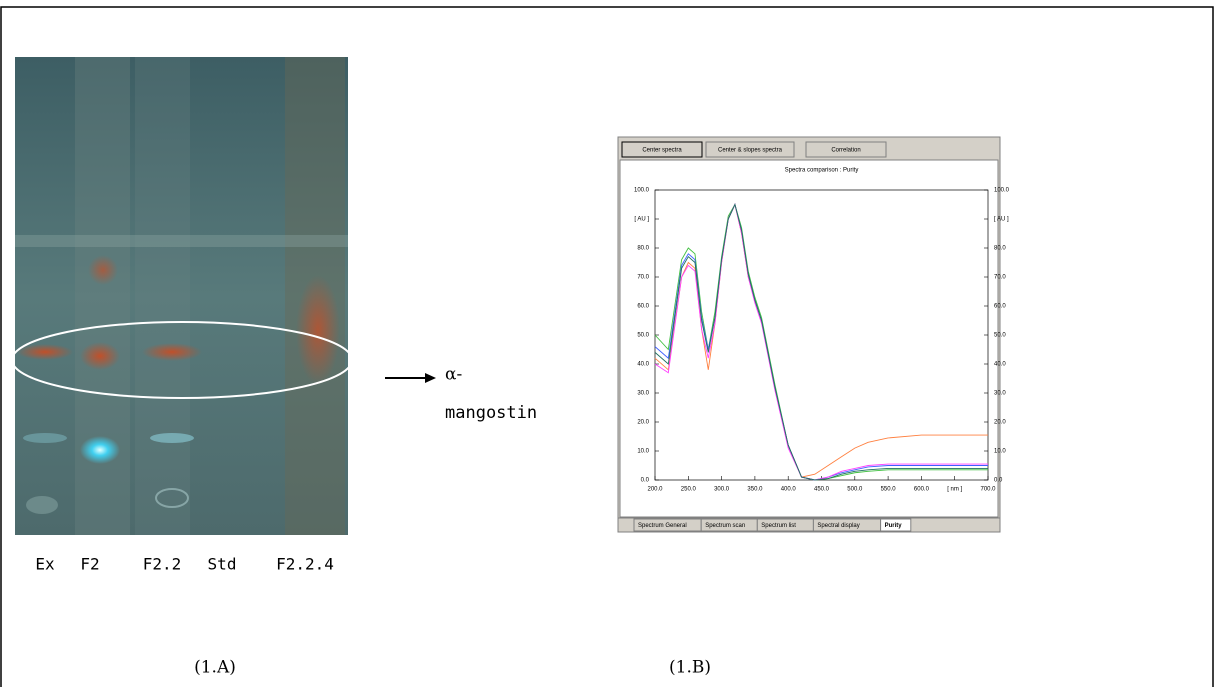 The image size is (1215, 687). What do you see at coordinates (689, 490) in the screenshot?
I see `x-tick-label: 250.0` at bounding box center [689, 490].